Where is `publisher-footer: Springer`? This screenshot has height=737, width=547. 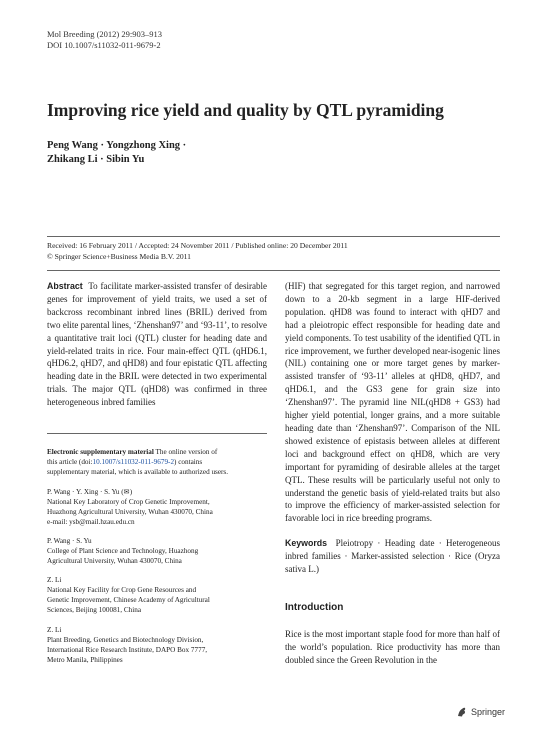 publisher-footer: Springer is located at coordinates (480, 712).